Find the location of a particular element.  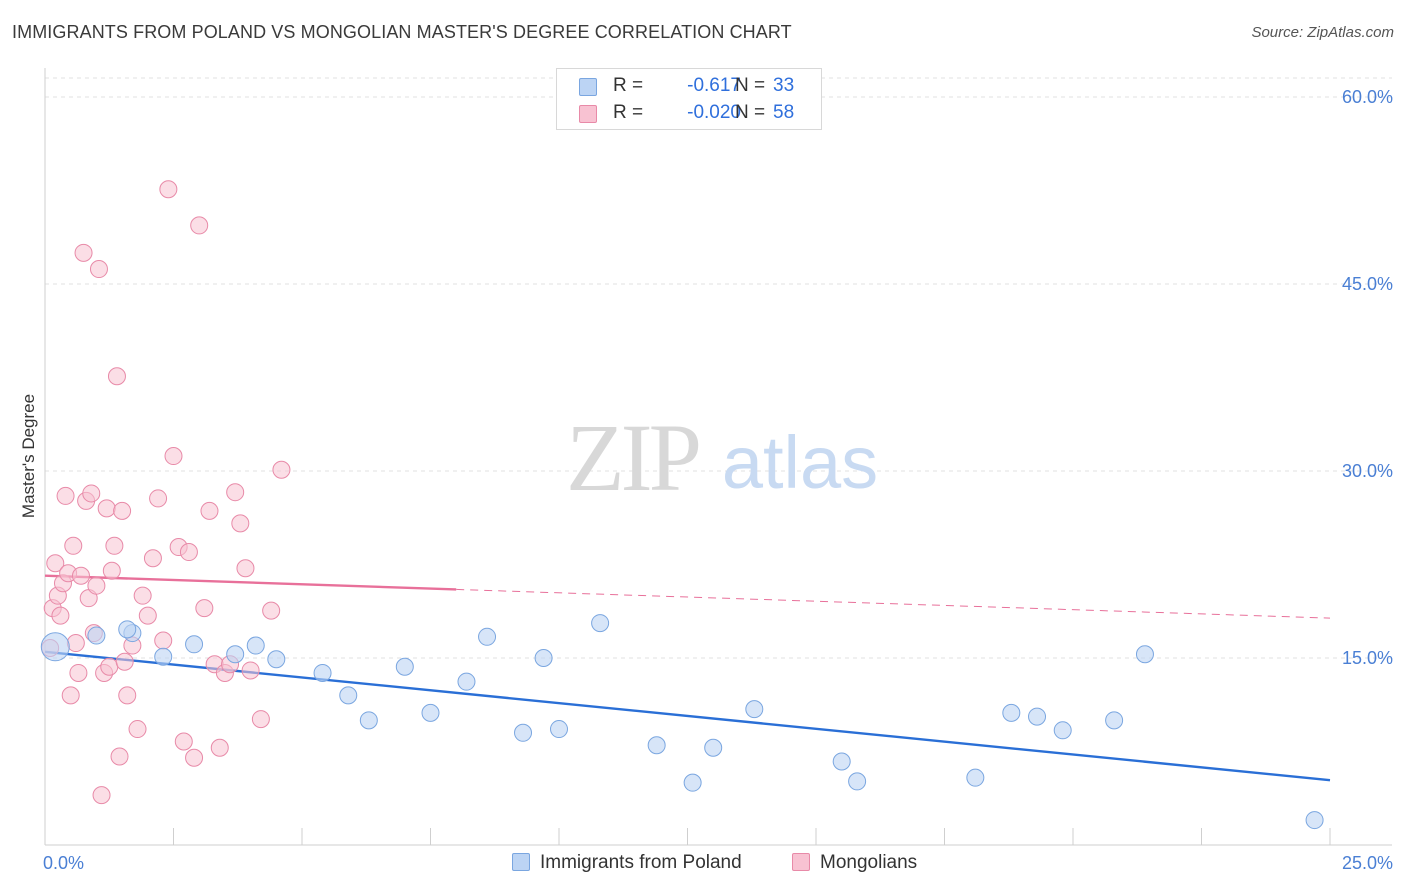

y-axis-label: Master's Degree is located at coordinates (28, 456).